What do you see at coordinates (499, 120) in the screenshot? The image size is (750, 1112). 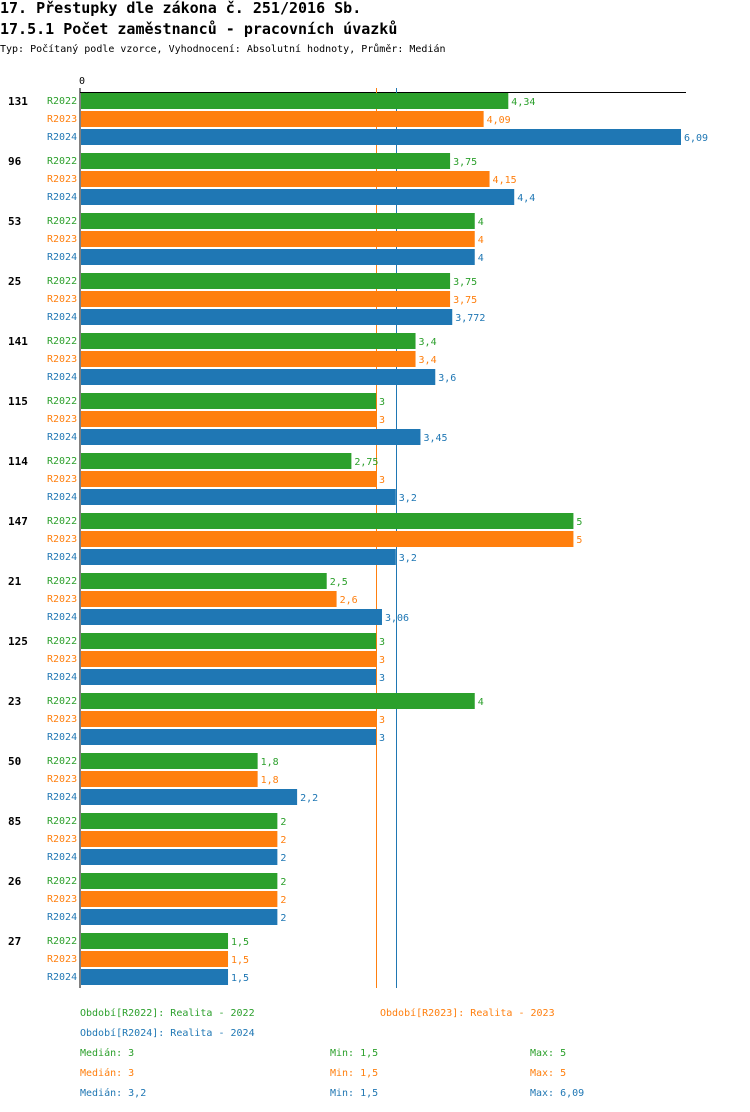 I see `value-label-r2023: 4,09` at bounding box center [499, 120].